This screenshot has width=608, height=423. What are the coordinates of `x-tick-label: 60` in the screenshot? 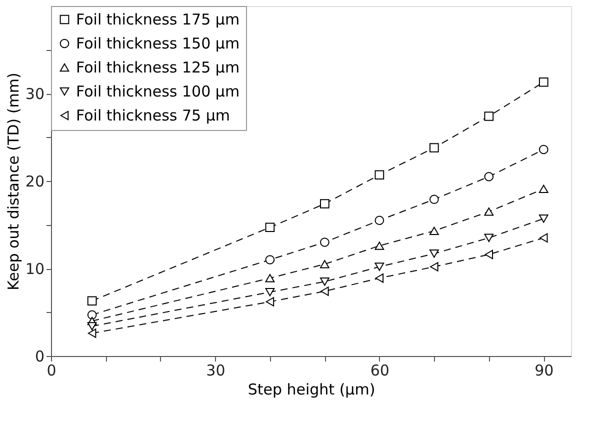 It's located at (380, 371).